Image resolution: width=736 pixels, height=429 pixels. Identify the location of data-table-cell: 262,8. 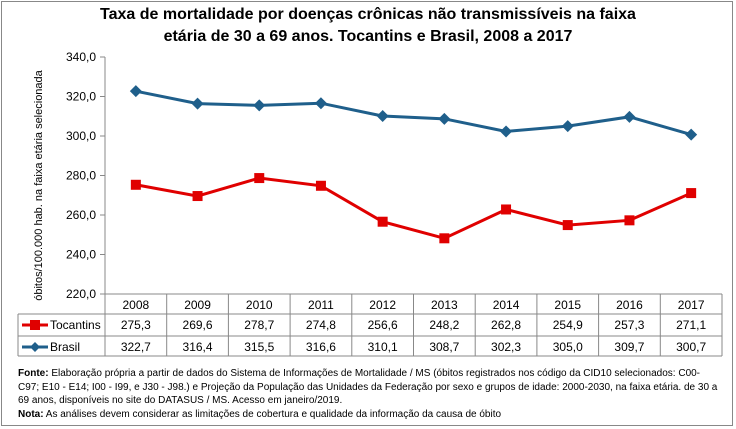
(506, 325).